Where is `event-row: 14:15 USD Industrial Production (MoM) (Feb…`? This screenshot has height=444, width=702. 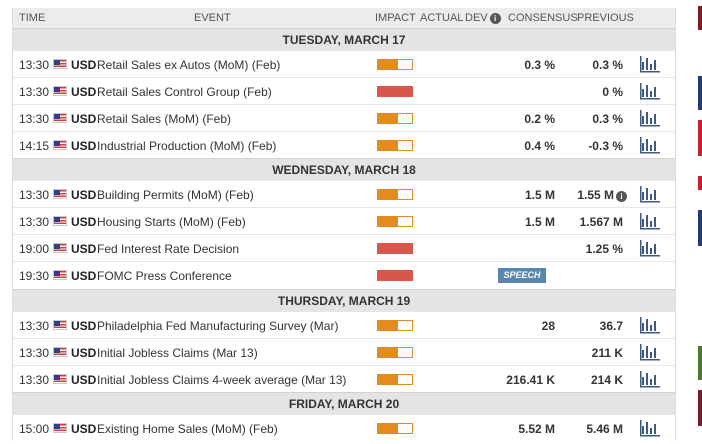
event-row: 14:15 USD Industrial Production (MoM) (Feb… is located at coordinates (344, 144).